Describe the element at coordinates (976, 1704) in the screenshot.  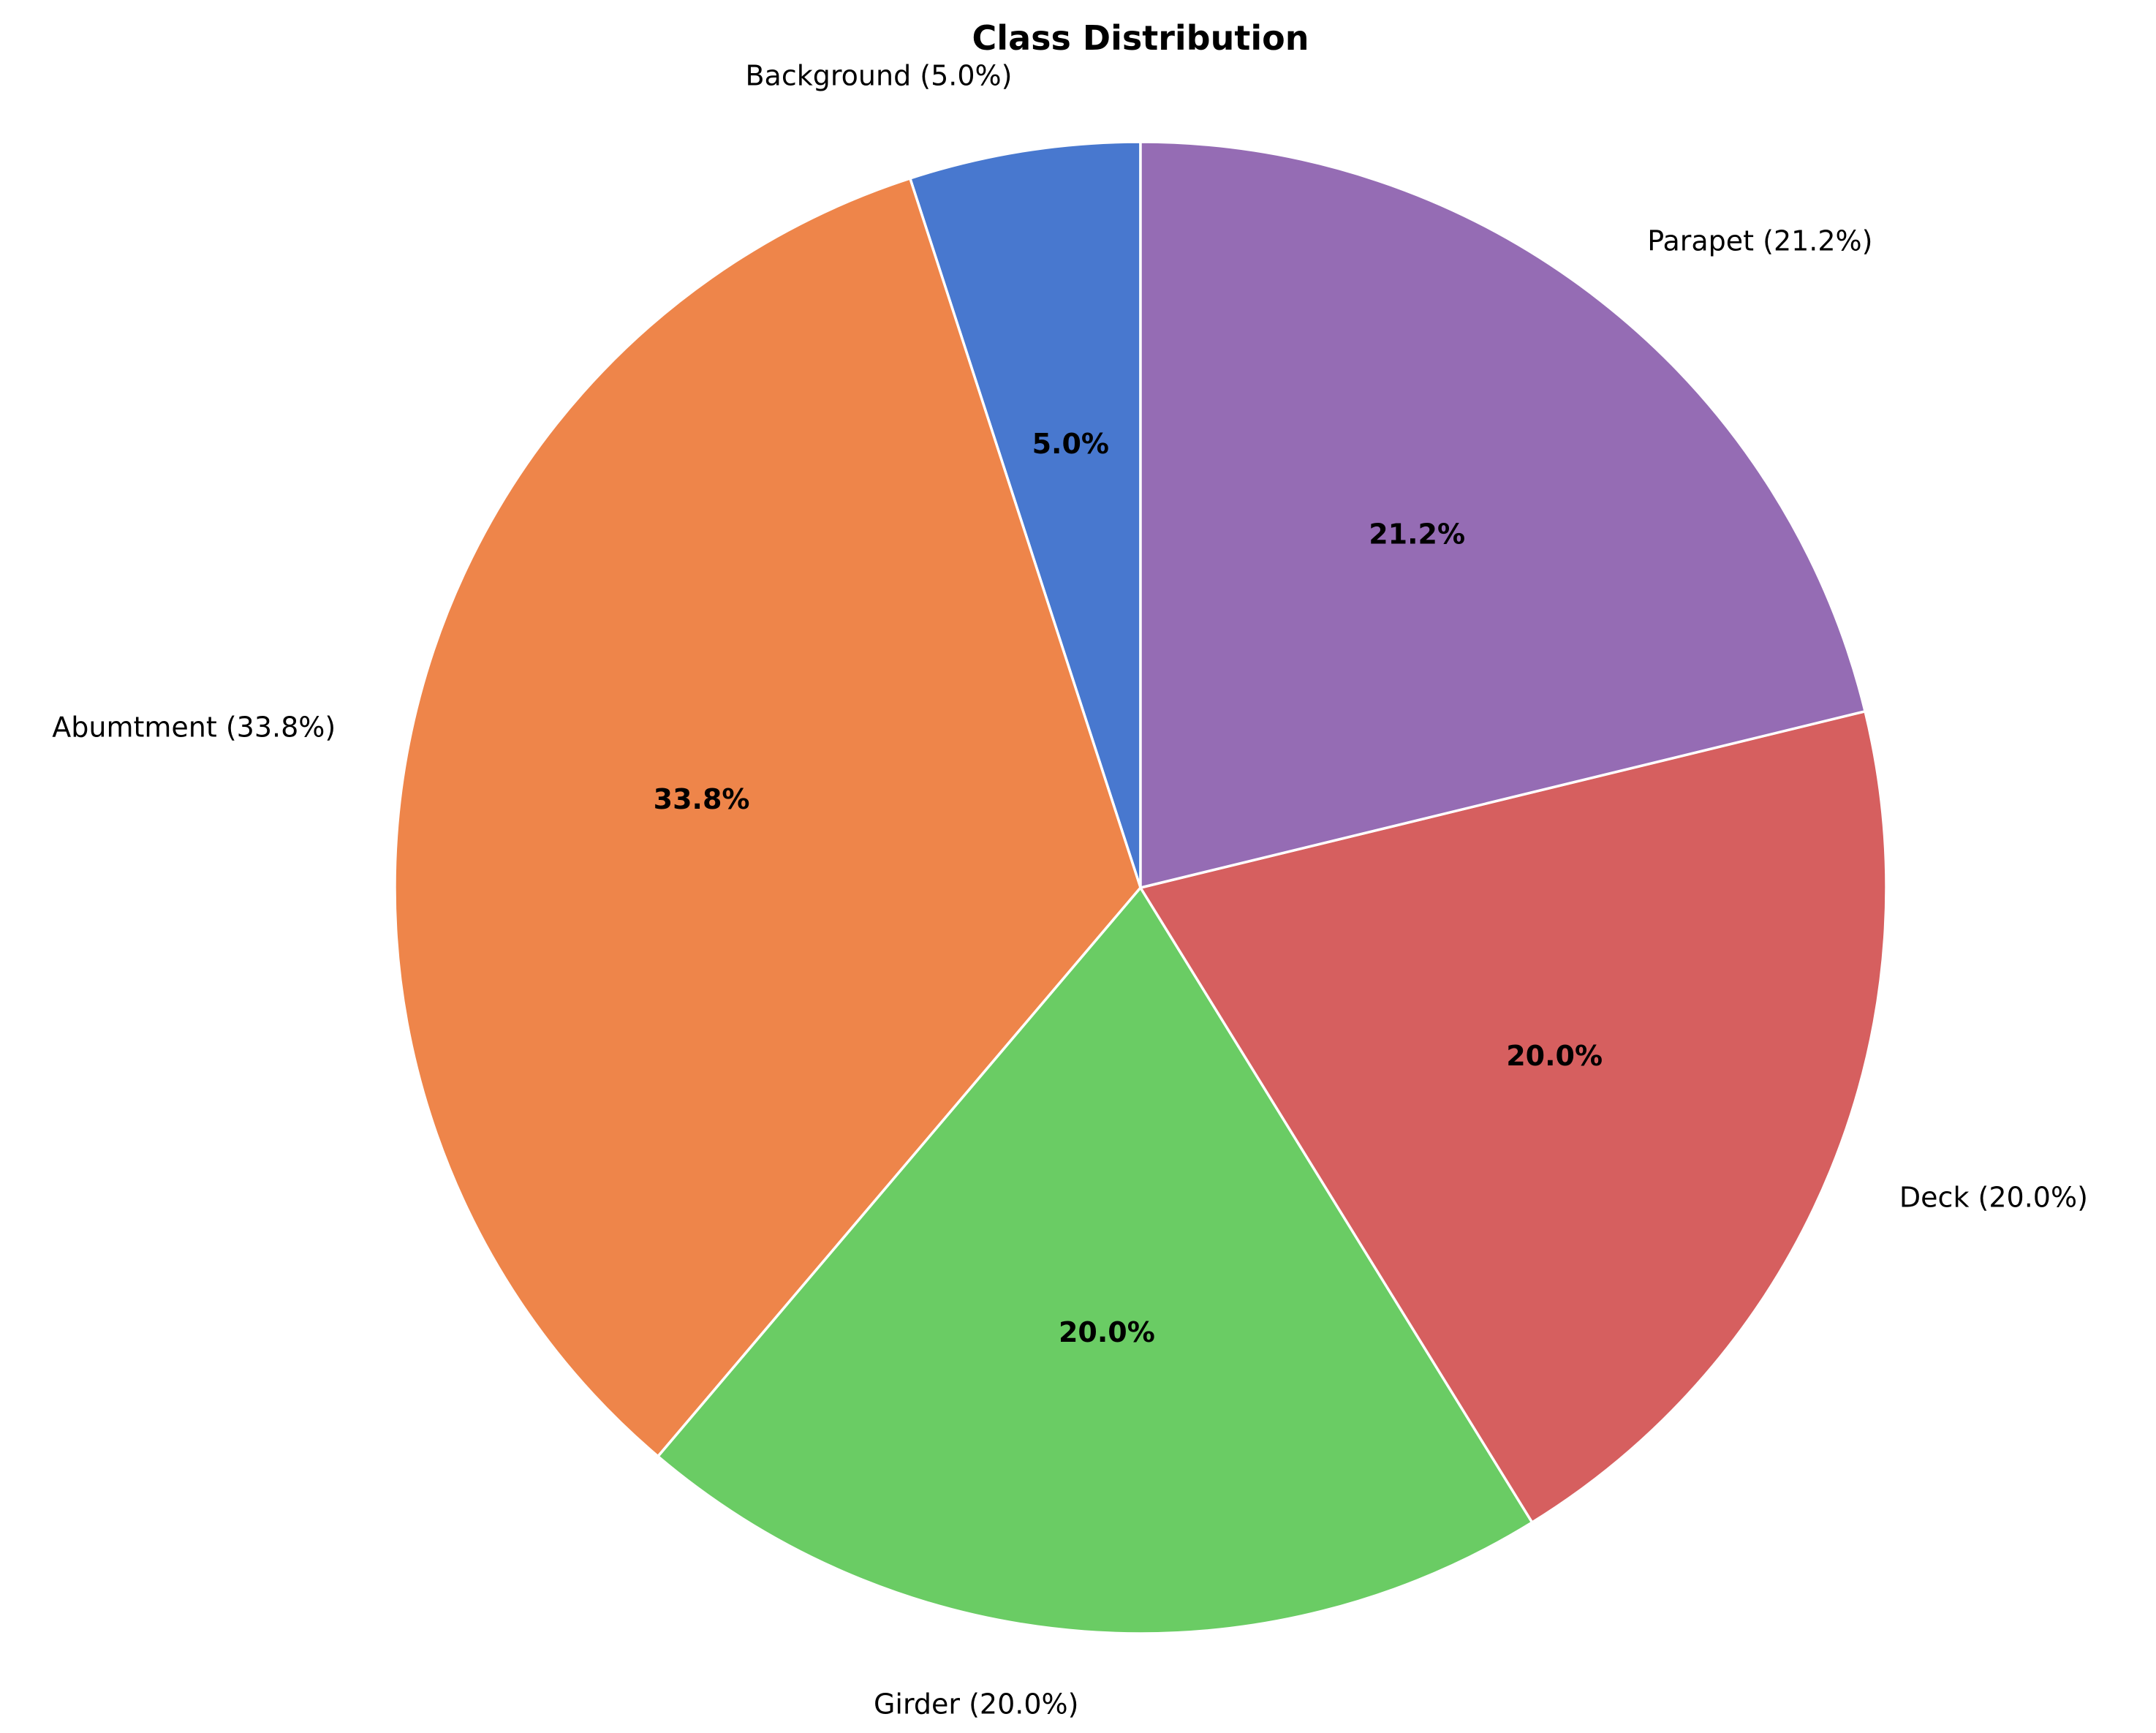
I see `slice-label-2: Girder (20.0%)` at that location.